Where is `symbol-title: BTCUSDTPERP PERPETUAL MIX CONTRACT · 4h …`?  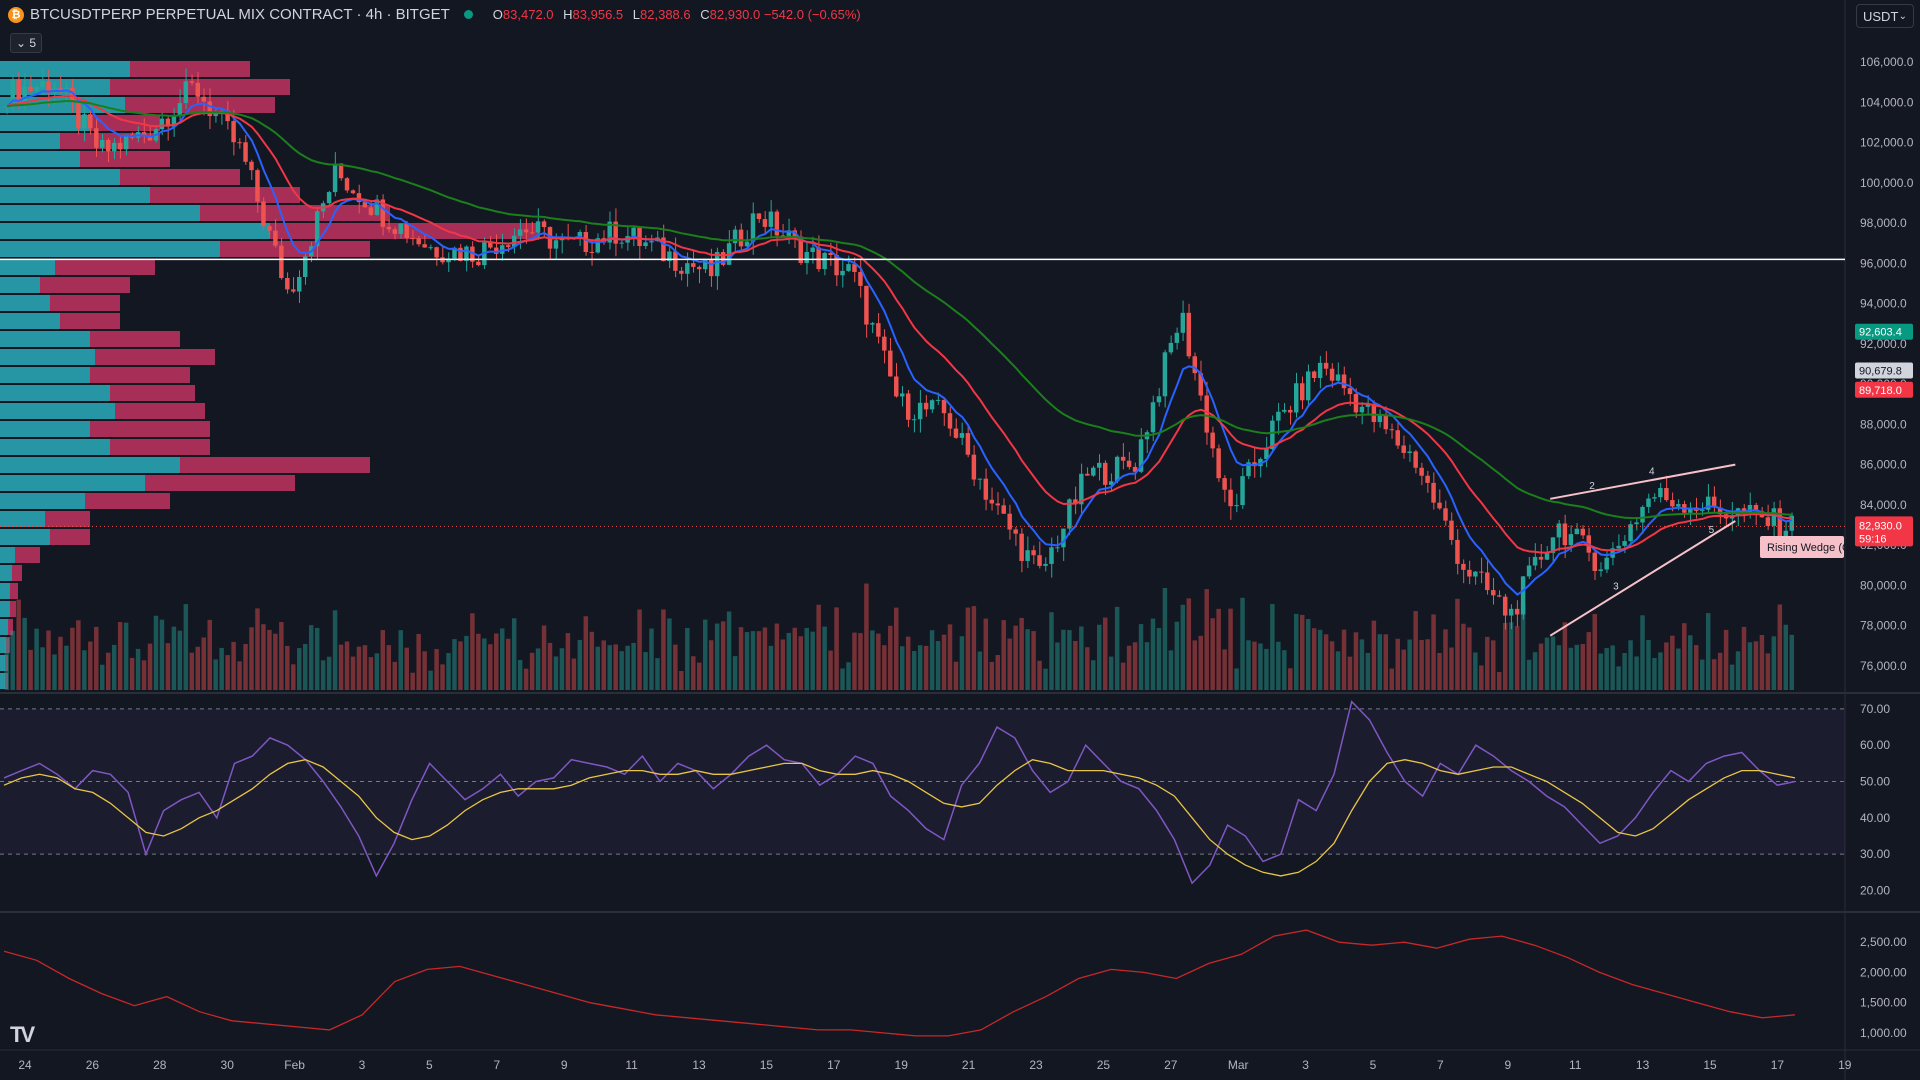
symbol-title: BTCUSDTPERP PERPETUAL MIX CONTRACT · 4h … is located at coordinates (240, 14).